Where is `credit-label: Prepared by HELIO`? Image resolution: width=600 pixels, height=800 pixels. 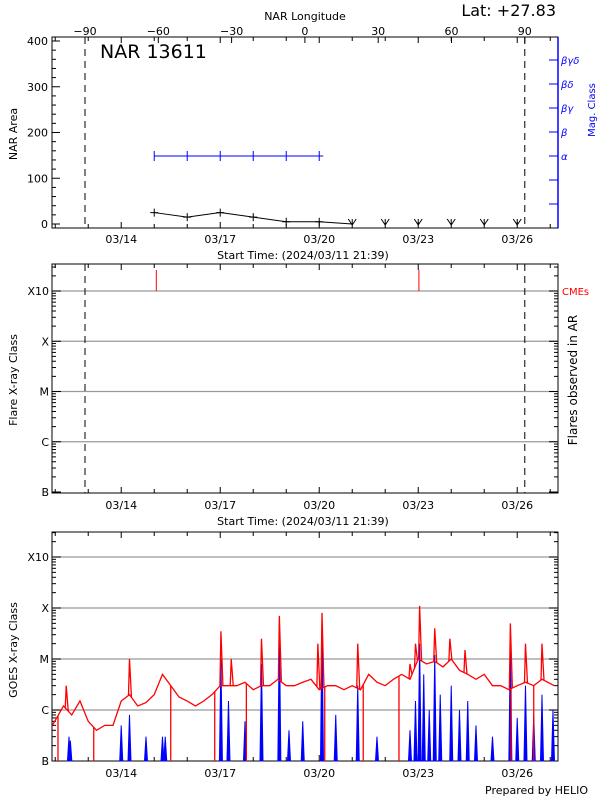
credit-label: Prepared by HELIO is located at coordinates (536, 790).